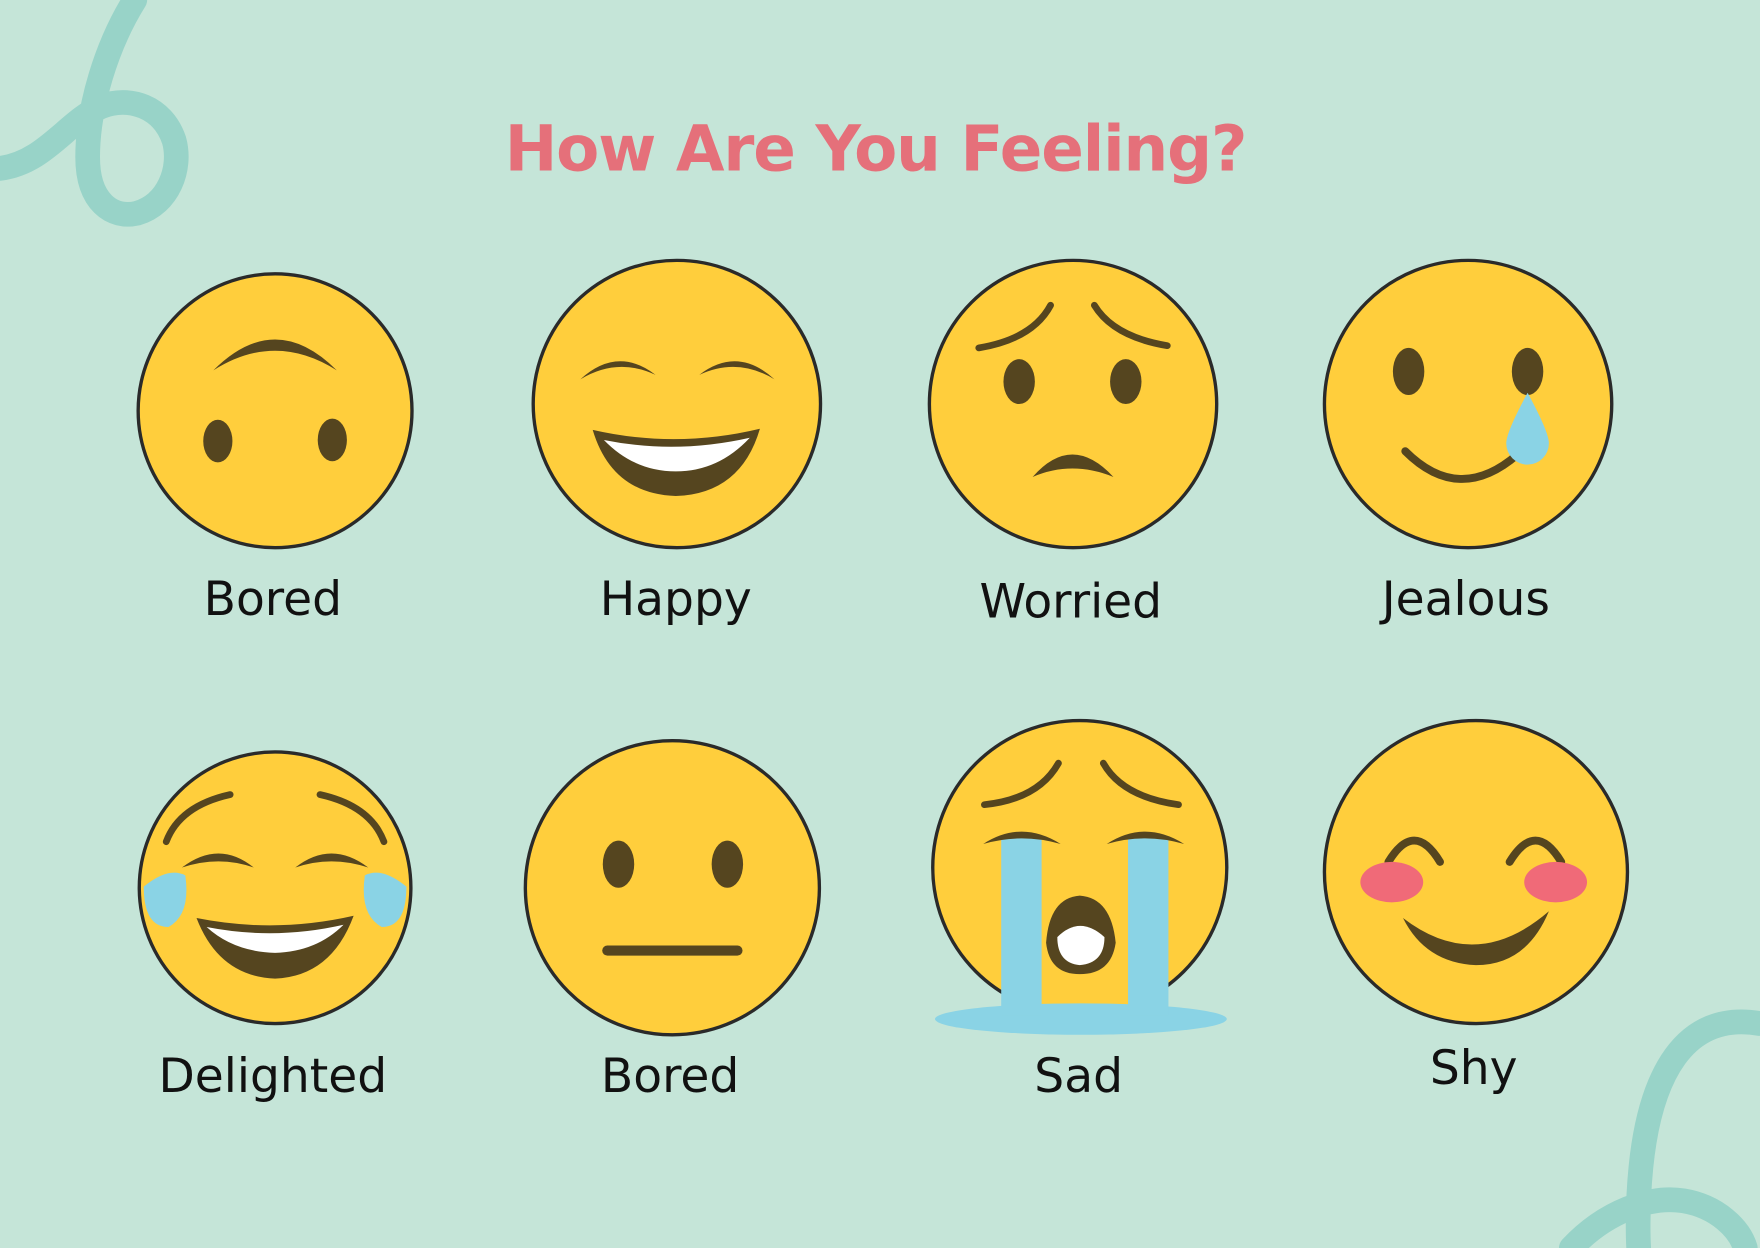 This screenshot has width=1760, height=1248. What do you see at coordinates (1073, 404) in the screenshot?
I see `worried-face-icon` at bounding box center [1073, 404].